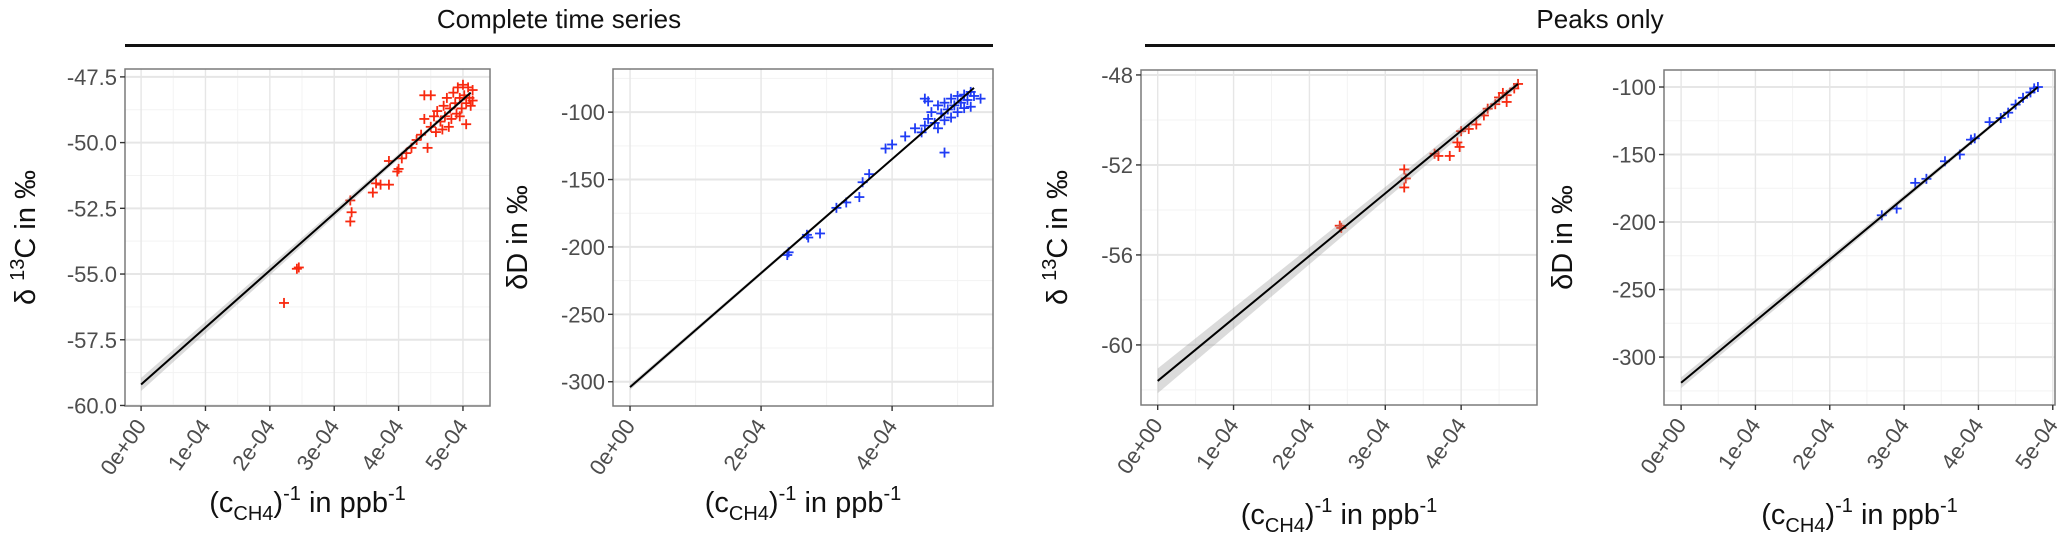 The width and height of the screenshot is (2067, 558). What do you see at coordinates (744, 445) in the screenshot?
I see `x-tick-label: 2e-04` at bounding box center [744, 445].